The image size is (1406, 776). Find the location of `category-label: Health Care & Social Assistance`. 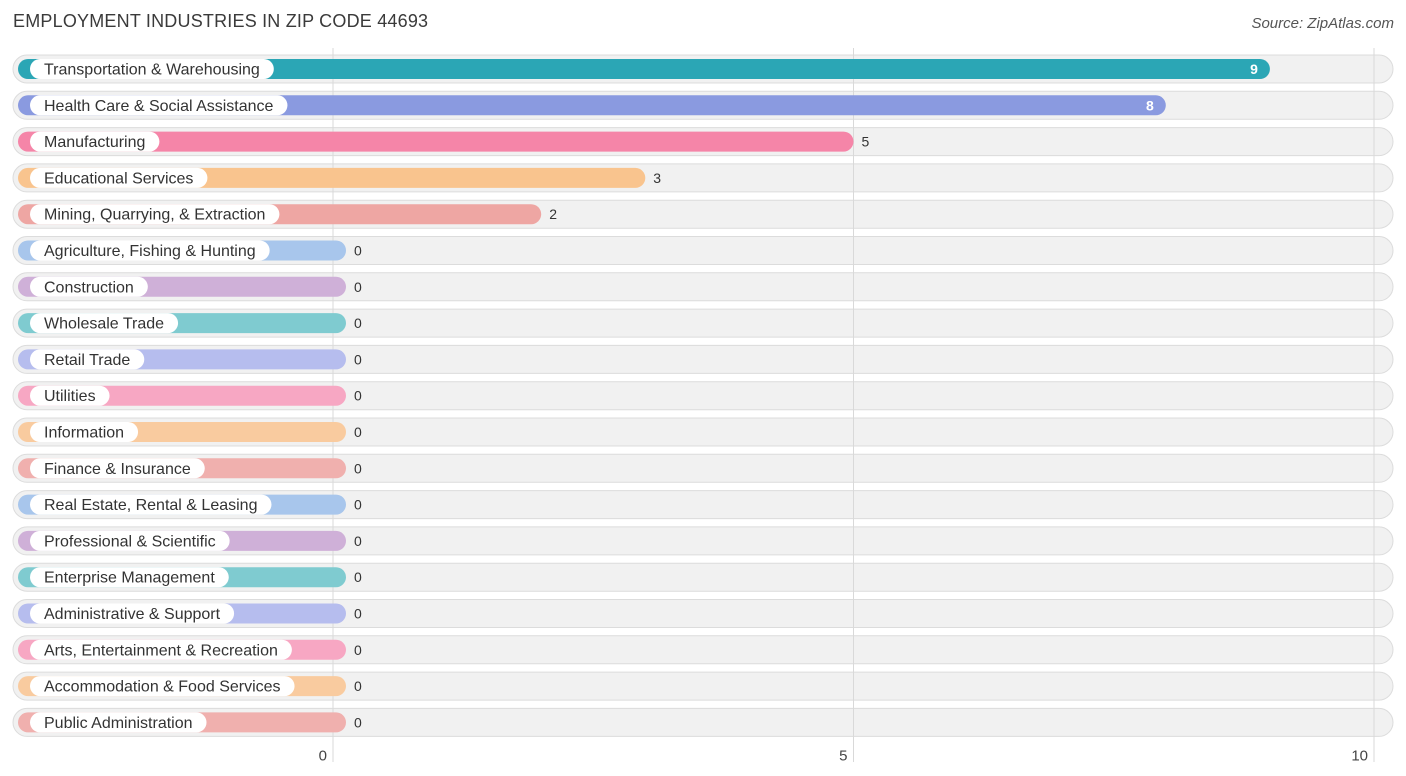

category-label: Health Care & Social Assistance is located at coordinates (159, 106).